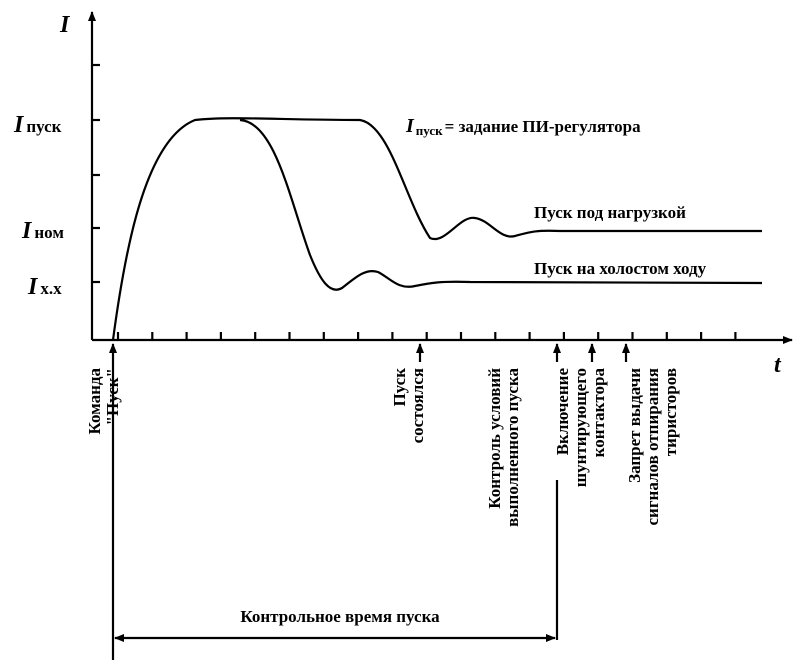  Describe the element at coordinates (670, 412) in the screenshot. I see `event-label: тиристоров` at that location.